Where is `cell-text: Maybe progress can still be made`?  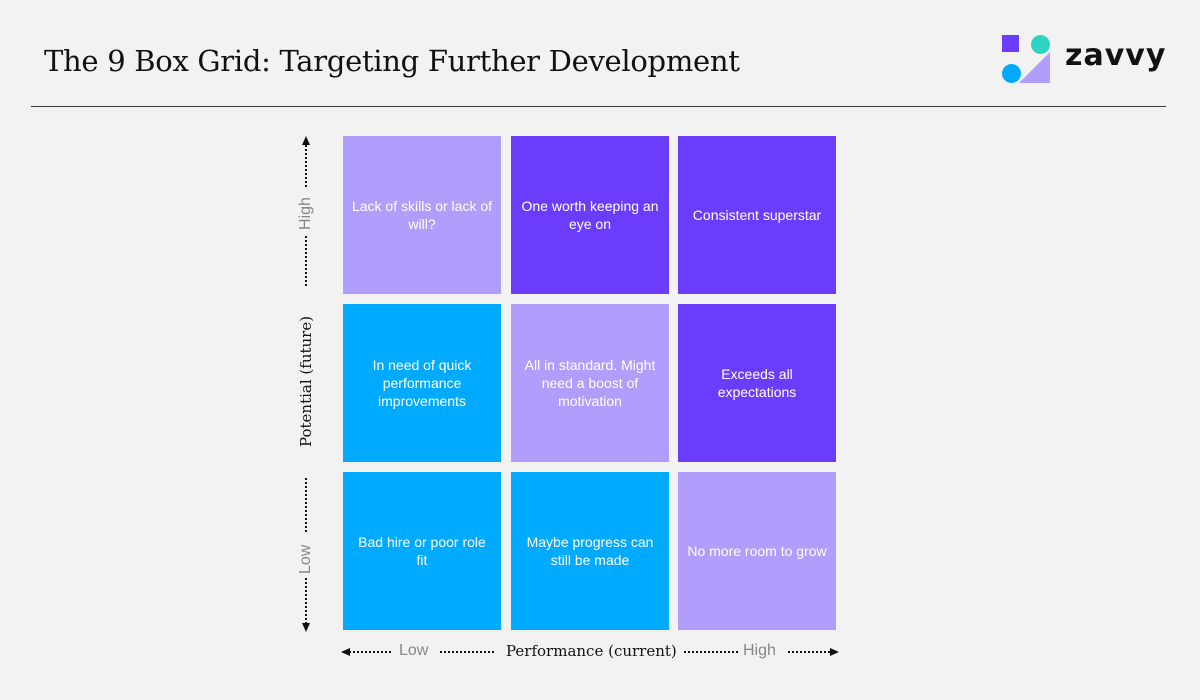 cell-text: Maybe progress can still be made is located at coordinates (590, 551).